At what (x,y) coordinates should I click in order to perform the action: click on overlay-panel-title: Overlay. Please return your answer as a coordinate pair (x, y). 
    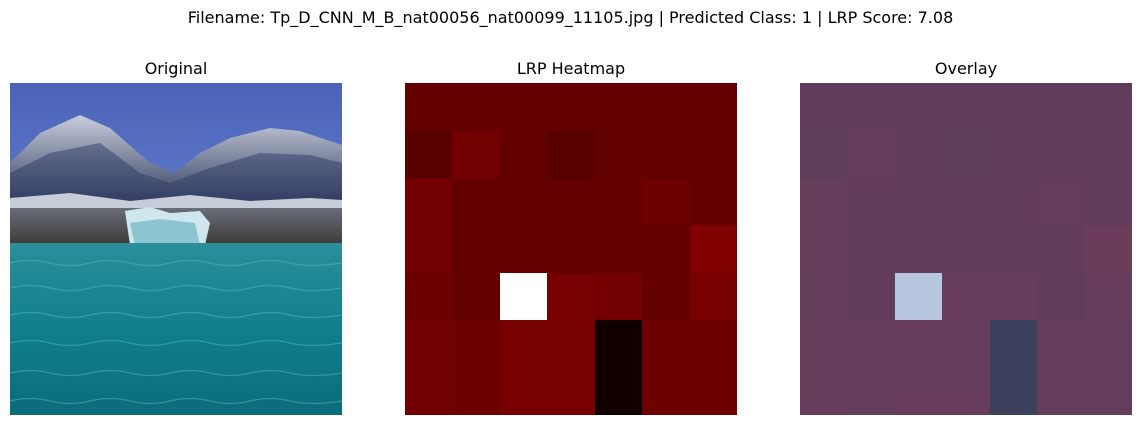
    Looking at the image, I should click on (966, 68).